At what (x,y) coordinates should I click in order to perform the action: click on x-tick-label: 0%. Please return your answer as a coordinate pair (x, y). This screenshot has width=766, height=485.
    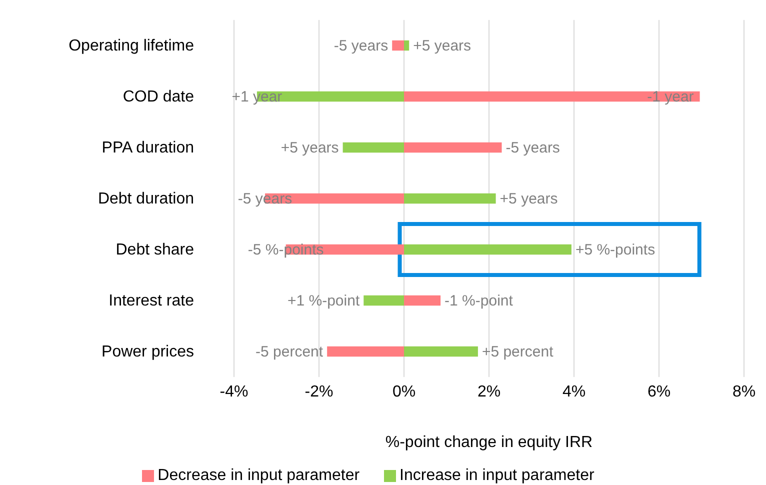
    Looking at the image, I should click on (404, 391).